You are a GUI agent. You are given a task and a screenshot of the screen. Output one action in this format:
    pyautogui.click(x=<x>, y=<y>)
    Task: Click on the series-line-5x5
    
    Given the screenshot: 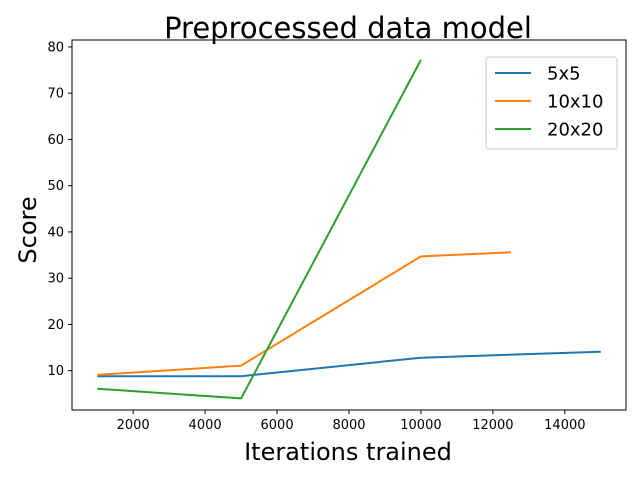 What is the action you would take?
    pyautogui.click(x=349, y=364)
    